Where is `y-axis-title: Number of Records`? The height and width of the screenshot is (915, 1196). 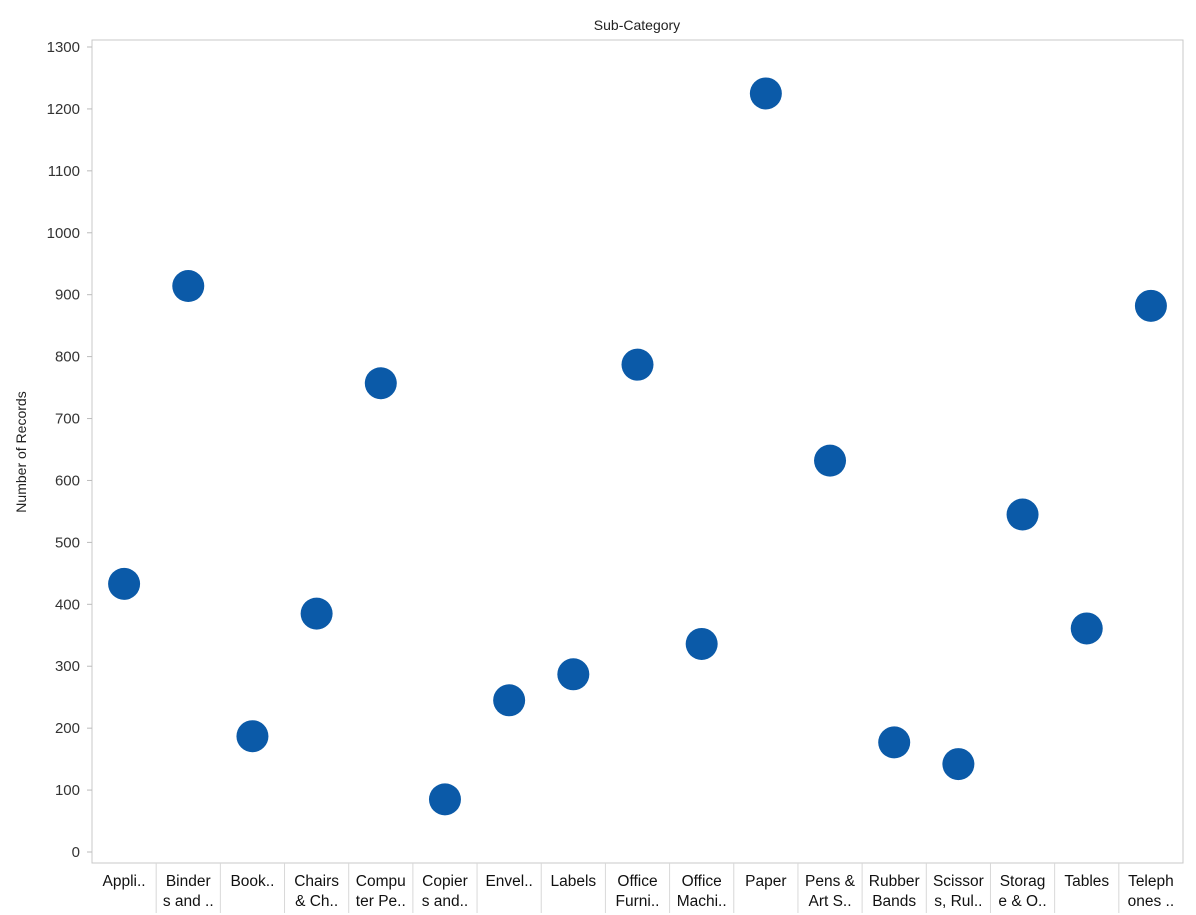 y-axis-title: Number of Records is located at coordinates (21, 451).